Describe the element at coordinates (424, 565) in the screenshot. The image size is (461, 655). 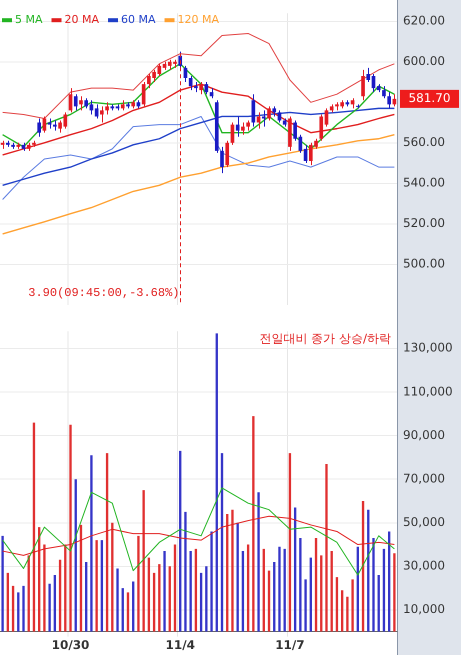
I see `y-tick-label: 30,000` at that location.